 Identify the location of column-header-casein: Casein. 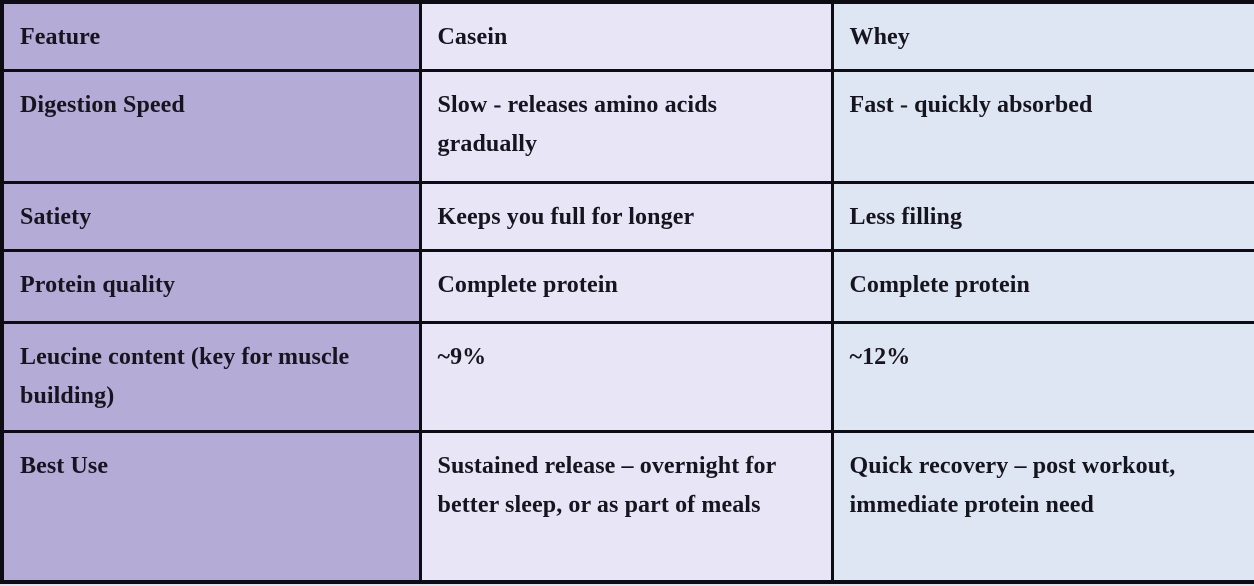
(626, 36).